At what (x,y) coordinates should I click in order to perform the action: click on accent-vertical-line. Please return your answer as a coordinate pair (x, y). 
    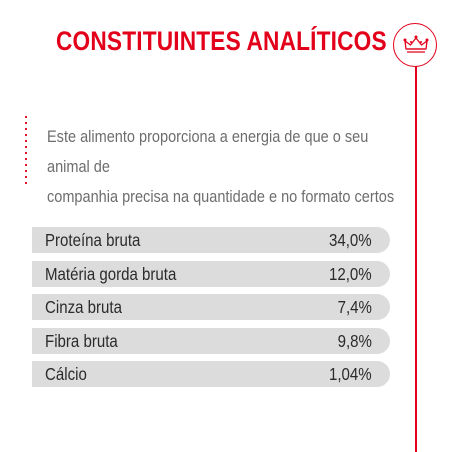
    Looking at the image, I should click on (416, 259).